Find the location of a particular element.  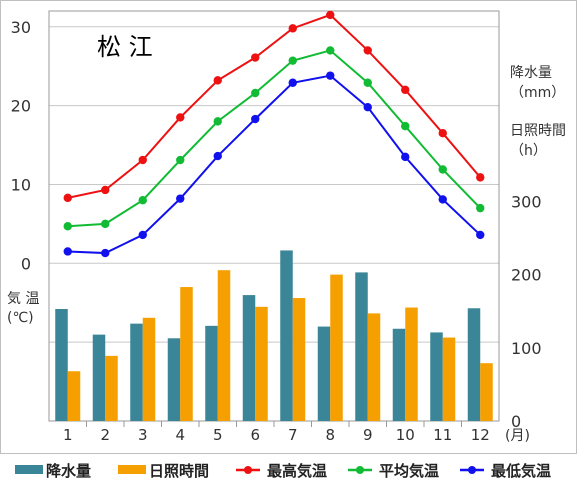

left-tick-label: 10 is located at coordinates (21, 184).